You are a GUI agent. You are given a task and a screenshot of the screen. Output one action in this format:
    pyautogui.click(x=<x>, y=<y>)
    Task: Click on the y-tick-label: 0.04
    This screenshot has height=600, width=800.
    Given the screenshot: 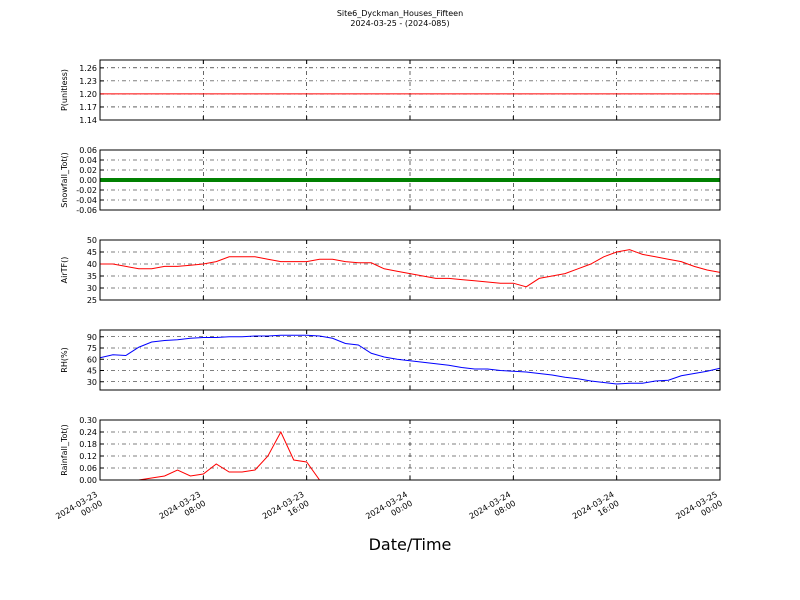 What is the action you would take?
    pyautogui.click(x=88, y=160)
    